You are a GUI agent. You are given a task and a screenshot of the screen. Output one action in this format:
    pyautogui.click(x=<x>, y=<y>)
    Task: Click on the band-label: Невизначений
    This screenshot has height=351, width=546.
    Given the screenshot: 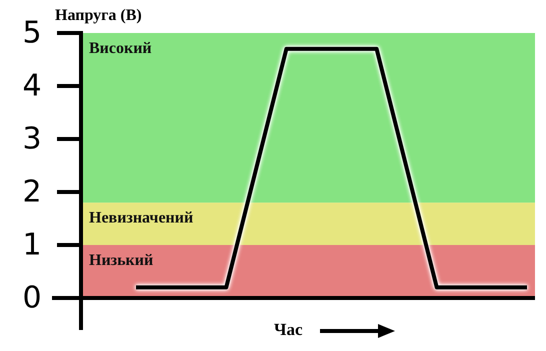 What is the action you would take?
    pyautogui.click(x=141, y=218)
    